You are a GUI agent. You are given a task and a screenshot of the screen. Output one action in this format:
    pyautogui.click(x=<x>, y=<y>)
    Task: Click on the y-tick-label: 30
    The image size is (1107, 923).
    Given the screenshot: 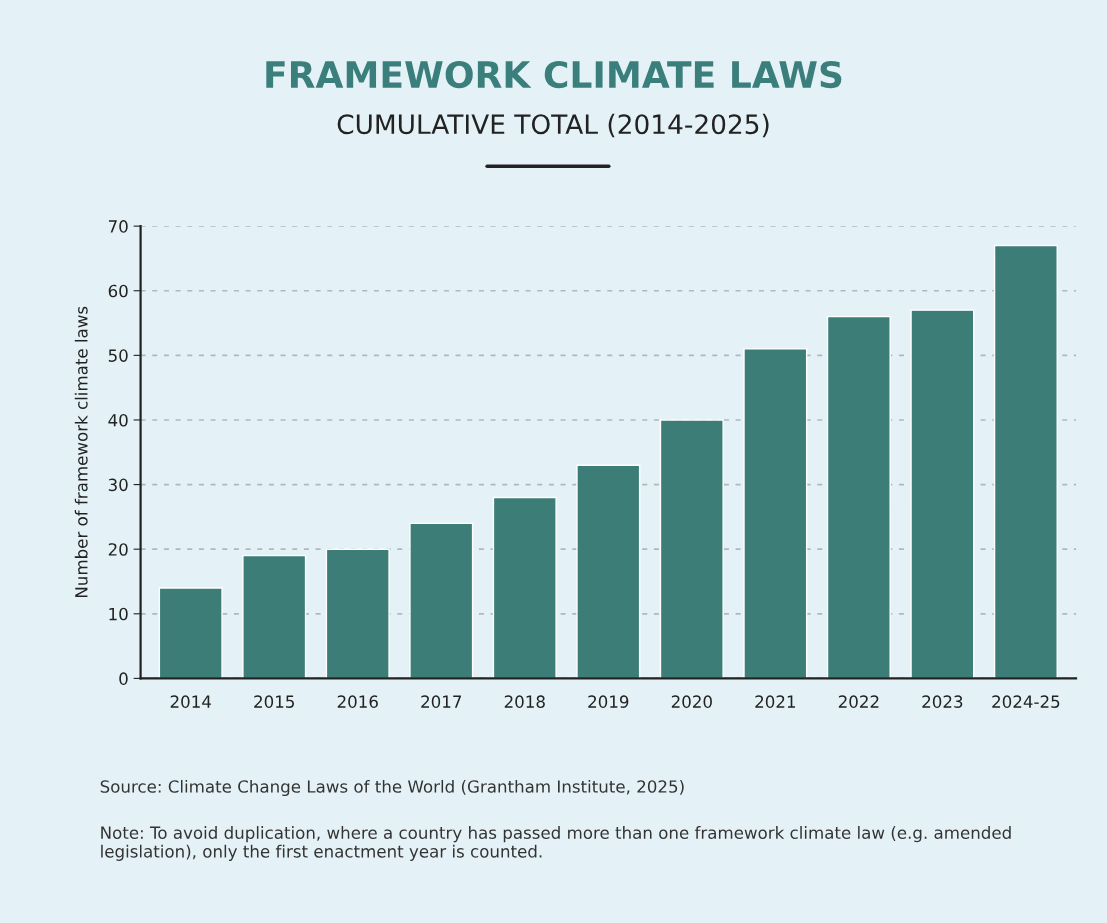 What is the action you would take?
    pyautogui.click(x=118, y=485)
    